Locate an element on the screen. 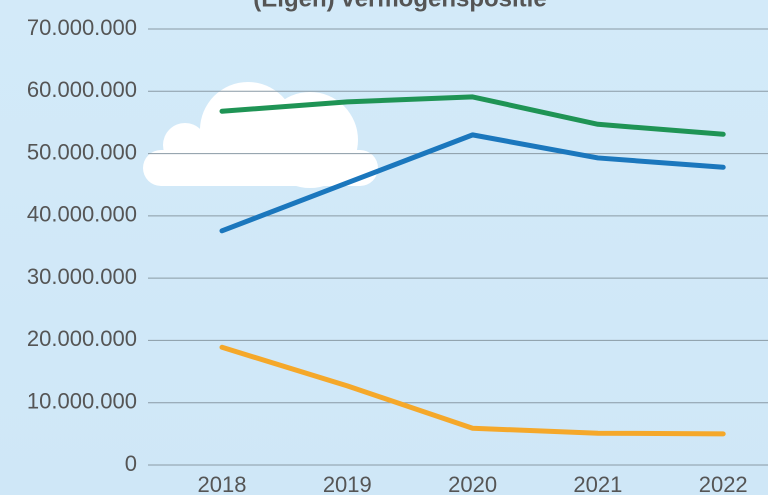 The width and height of the screenshot is (768, 495). y-tick-label: 50.000.000 is located at coordinates (82, 151).